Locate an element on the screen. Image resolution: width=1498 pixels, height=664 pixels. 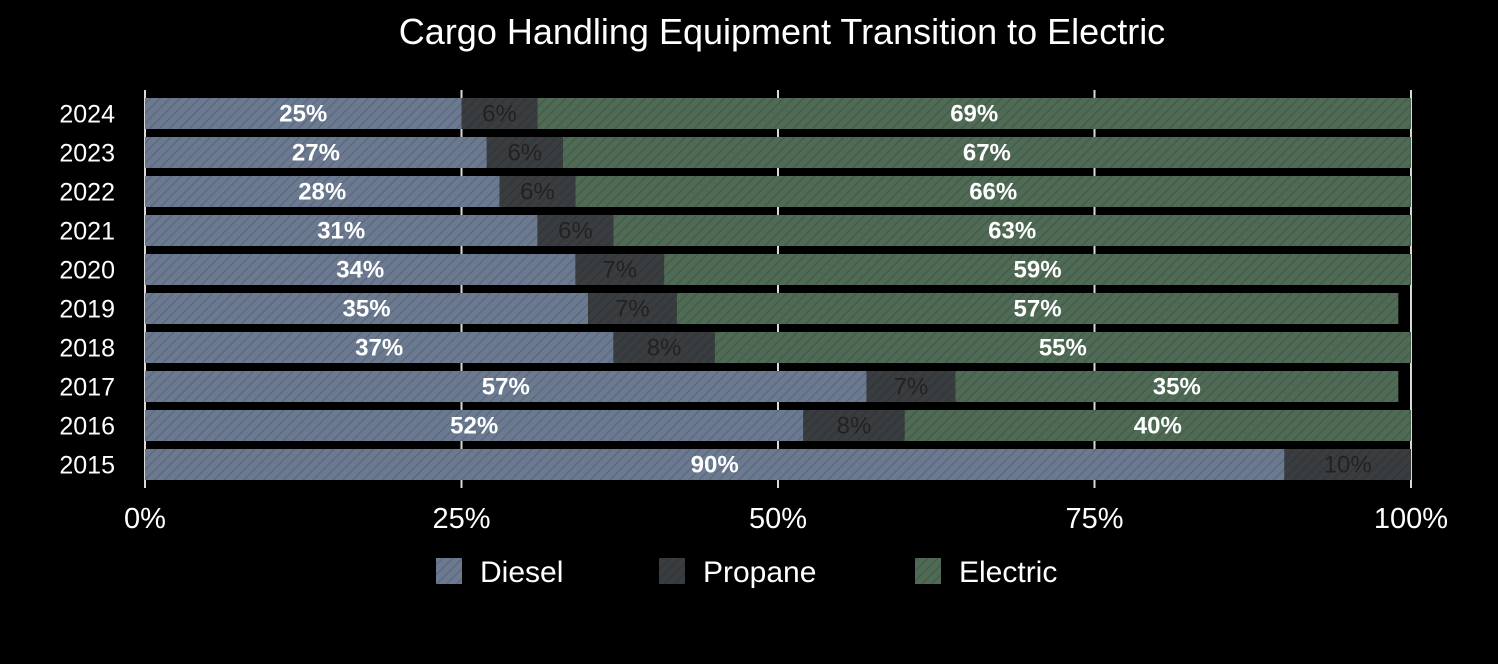
legend: Diesel Propane Electric is located at coordinates (746, 572).